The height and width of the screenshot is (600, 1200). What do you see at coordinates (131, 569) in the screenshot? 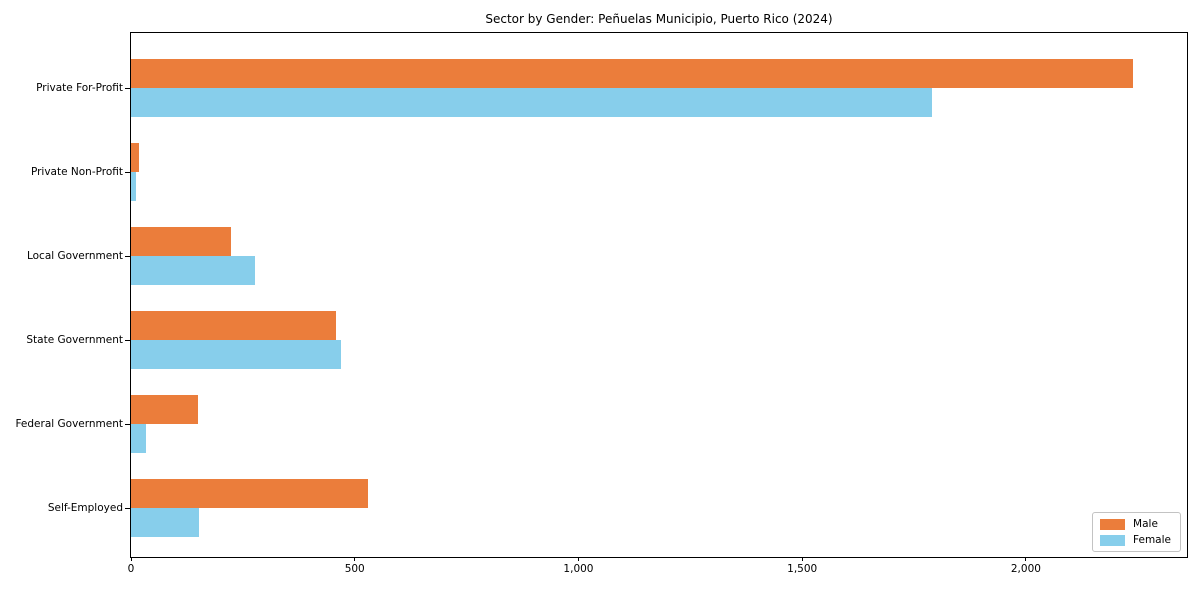
I see `x-tick-label: 0` at bounding box center [131, 569].